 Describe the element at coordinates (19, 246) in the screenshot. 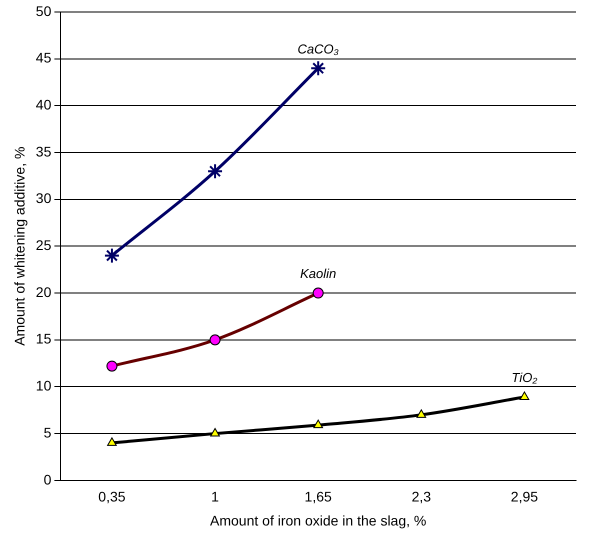

I see `y-axis-title: Amount of whitening additive, %` at that location.